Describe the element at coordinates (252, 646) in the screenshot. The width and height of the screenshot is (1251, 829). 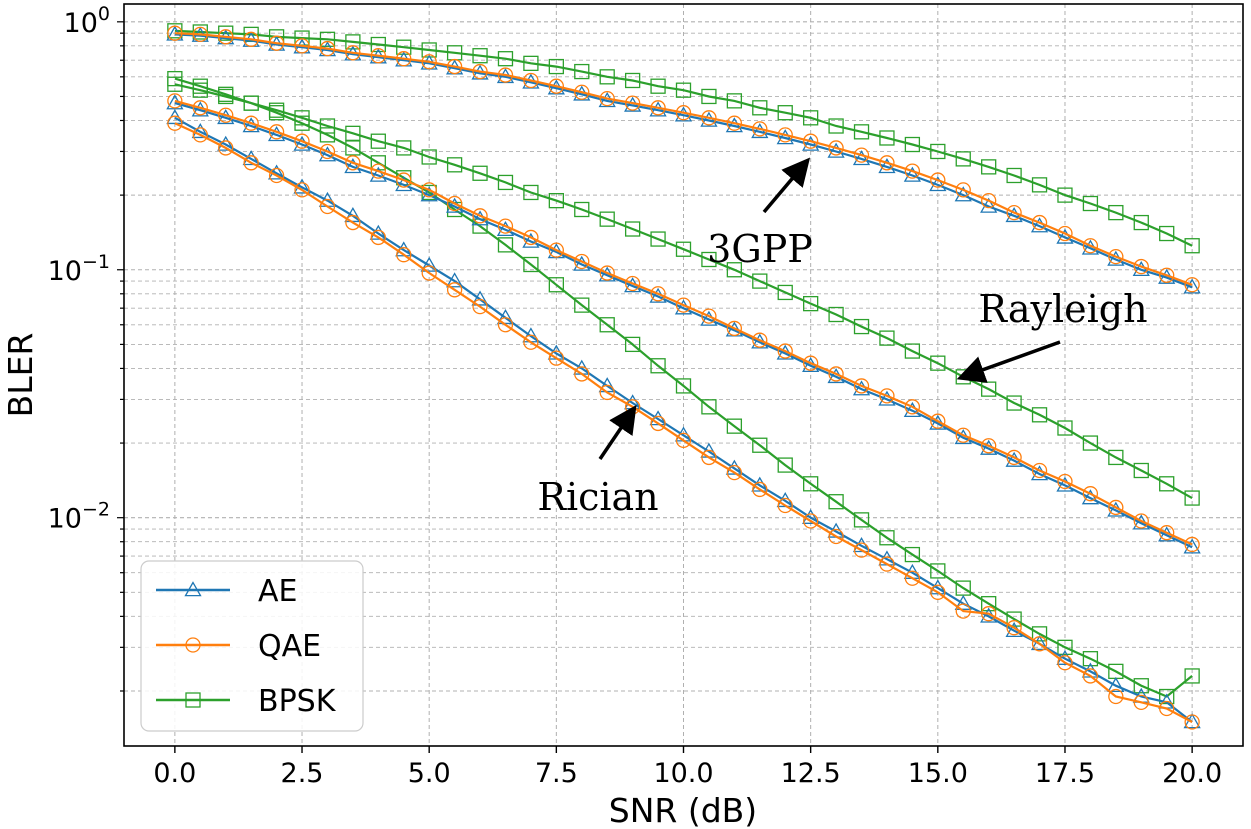
I see `legend: AE QAE BPSK` at that location.